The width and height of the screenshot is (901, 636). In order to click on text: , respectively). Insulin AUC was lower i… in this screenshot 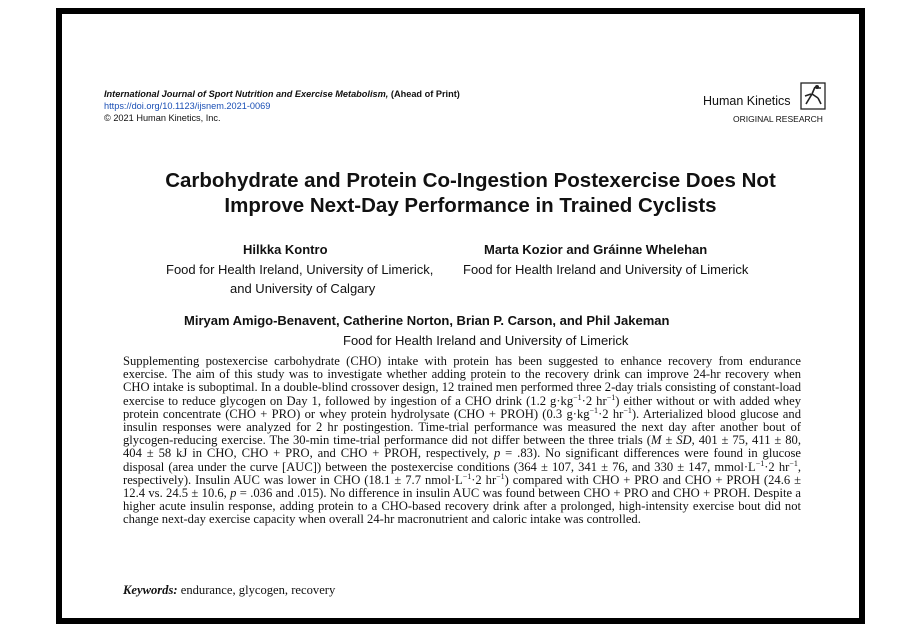, I will do `click(462, 473)`.